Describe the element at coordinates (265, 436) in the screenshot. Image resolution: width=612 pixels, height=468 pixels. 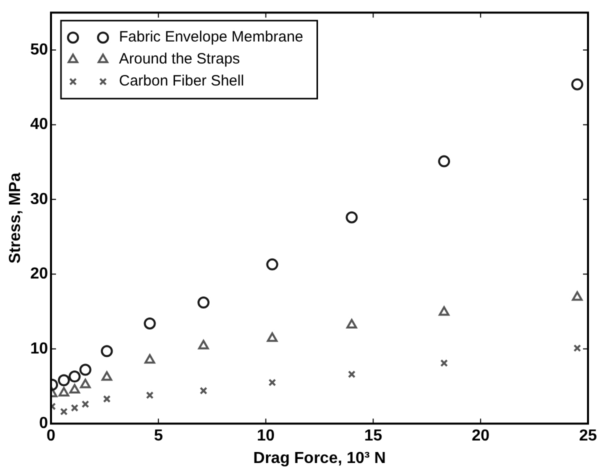
I see `x-tick-label: 10` at that location.